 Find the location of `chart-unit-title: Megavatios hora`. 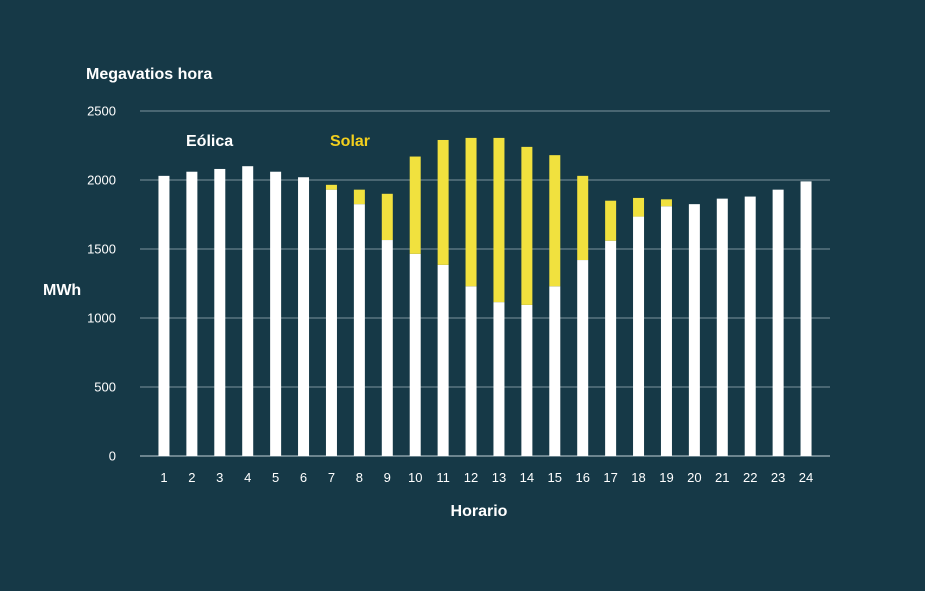

chart-unit-title: Megavatios hora is located at coordinates (149, 74).